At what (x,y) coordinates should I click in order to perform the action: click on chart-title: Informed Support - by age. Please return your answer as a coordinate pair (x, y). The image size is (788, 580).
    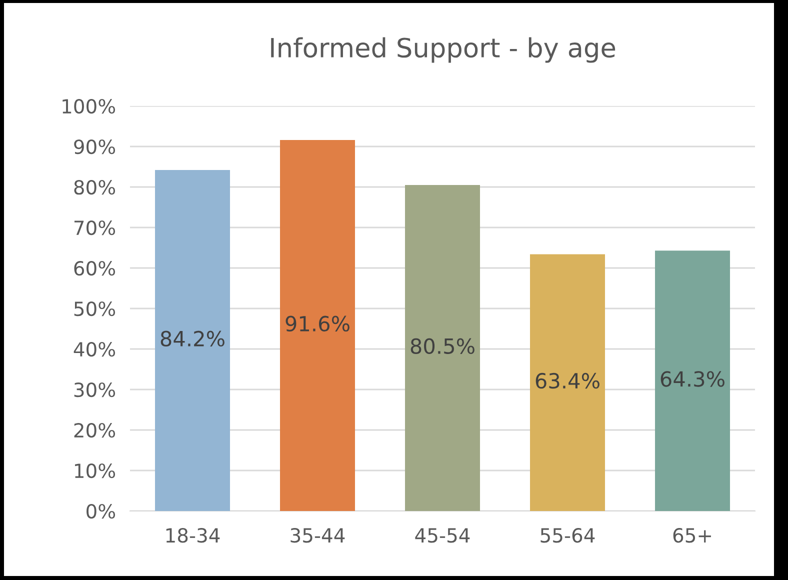
    Looking at the image, I should click on (443, 50).